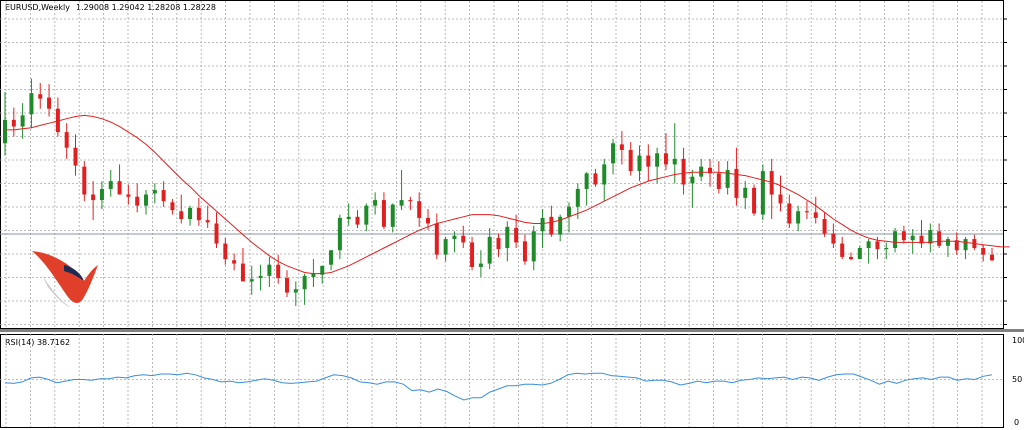 The width and height of the screenshot is (1024, 430). What do you see at coordinates (1017, 379) in the screenshot?
I see `rsi-axis-tick-50: 50` at bounding box center [1017, 379].